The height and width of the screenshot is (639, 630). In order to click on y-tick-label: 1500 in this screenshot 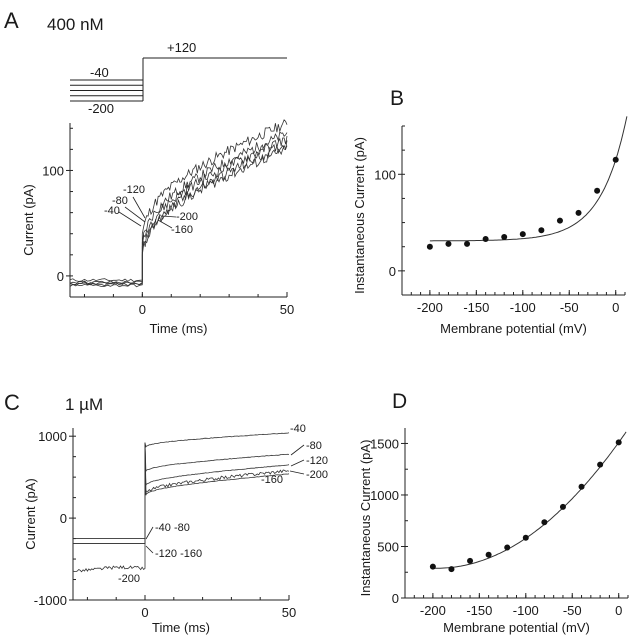, I will do `click(384, 443)`.